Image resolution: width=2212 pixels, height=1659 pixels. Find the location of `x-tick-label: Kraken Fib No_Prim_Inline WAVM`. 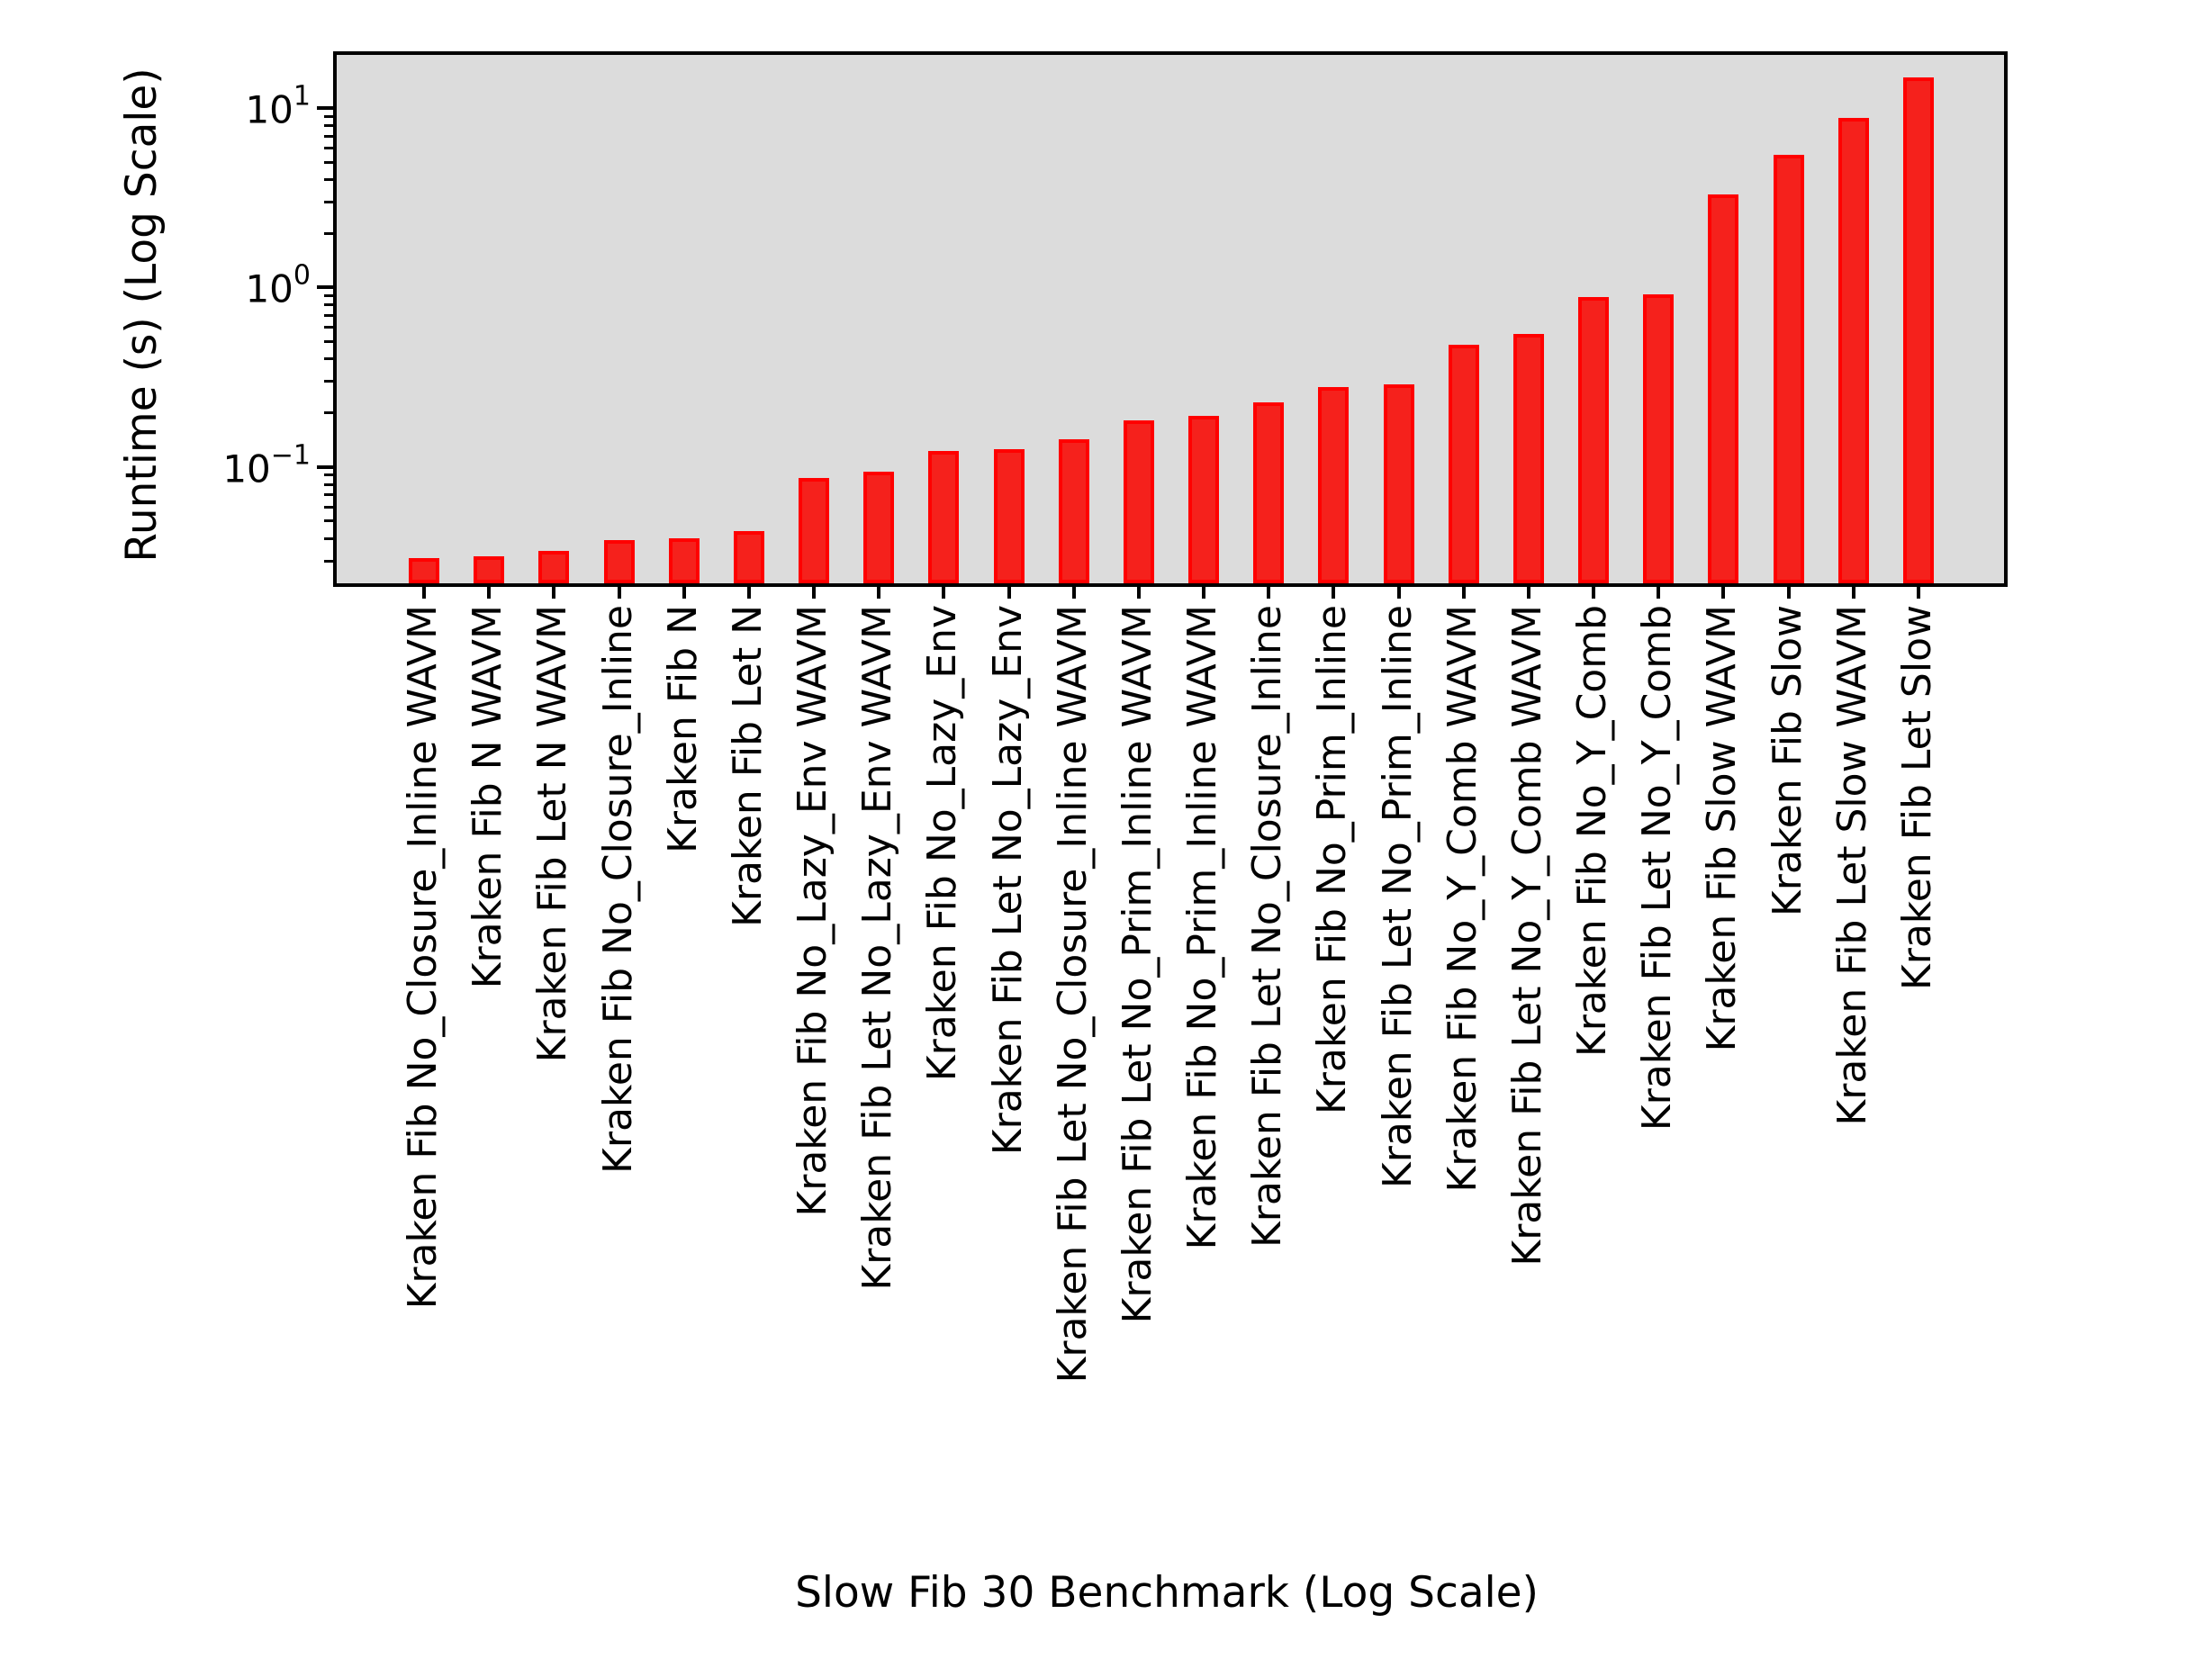

x-tick-label: Kraken Fib No_Prim_Inline WAVM is located at coordinates (1202, 927).